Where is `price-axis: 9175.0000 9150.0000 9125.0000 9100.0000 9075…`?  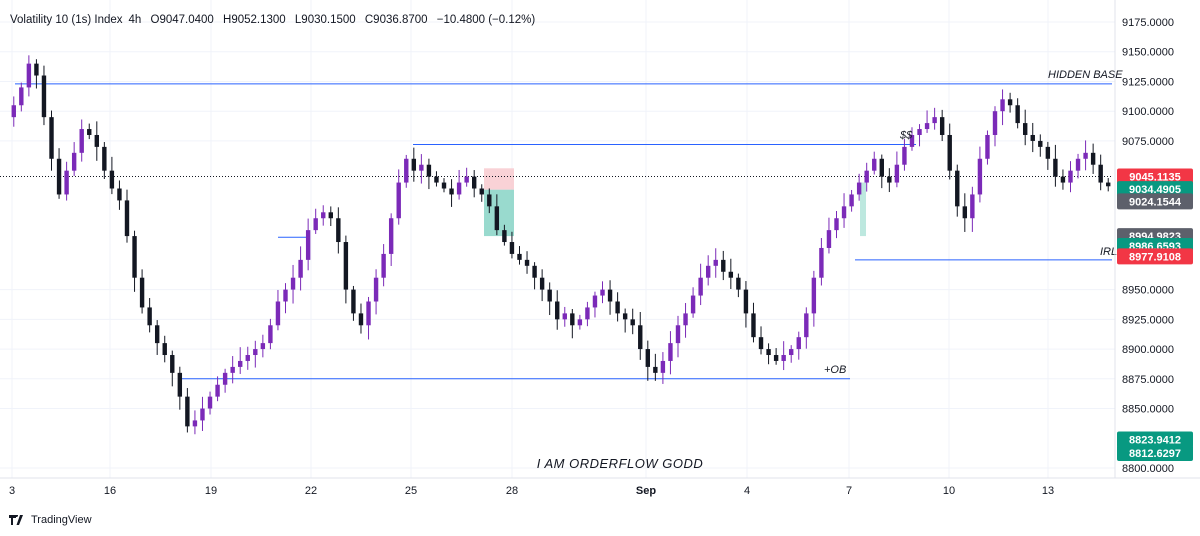 price-axis: 9175.0000 9150.0000 9125.0000 9100.0000 9075… is located at coordinates (1148, 246).